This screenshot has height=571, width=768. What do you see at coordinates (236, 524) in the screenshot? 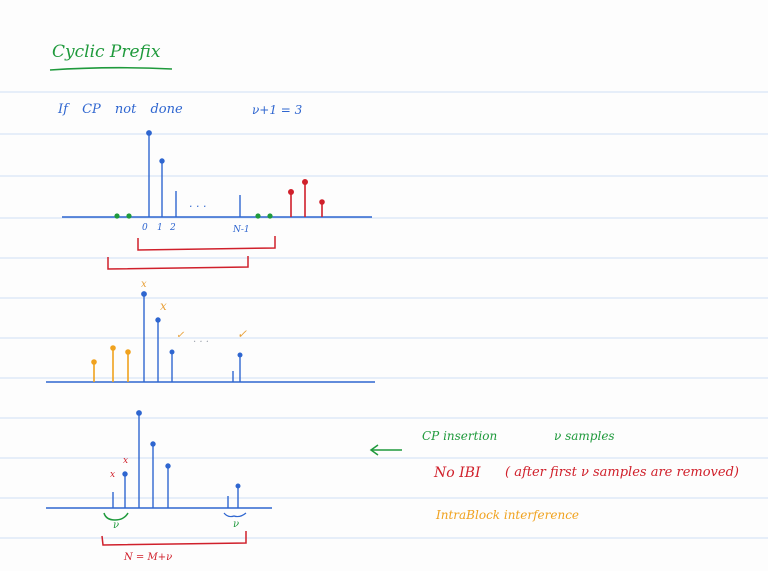
I see `brace-label-nu-2: ν` at bounding box center [236, 524].